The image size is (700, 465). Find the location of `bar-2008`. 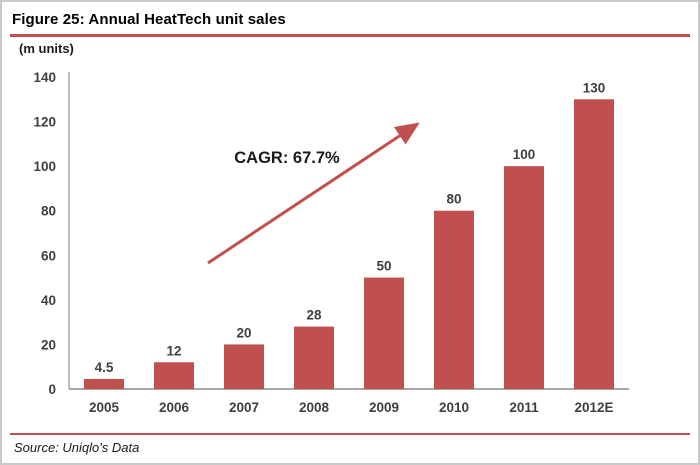

bar-2008 is located at coordinates (314, 357).